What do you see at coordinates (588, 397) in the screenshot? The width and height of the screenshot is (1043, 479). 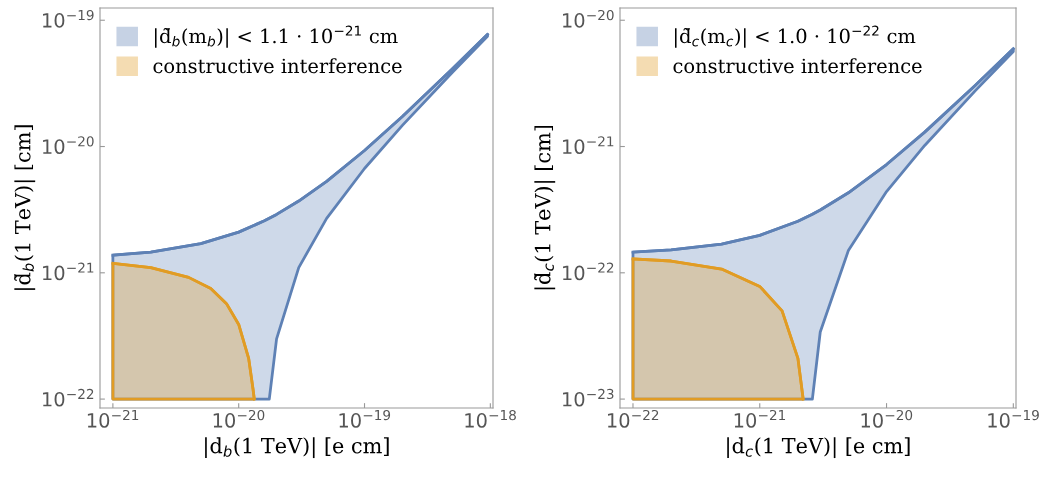 I see `y-tick-label: 10$^{−23}$` at bounding box center [588, 397].